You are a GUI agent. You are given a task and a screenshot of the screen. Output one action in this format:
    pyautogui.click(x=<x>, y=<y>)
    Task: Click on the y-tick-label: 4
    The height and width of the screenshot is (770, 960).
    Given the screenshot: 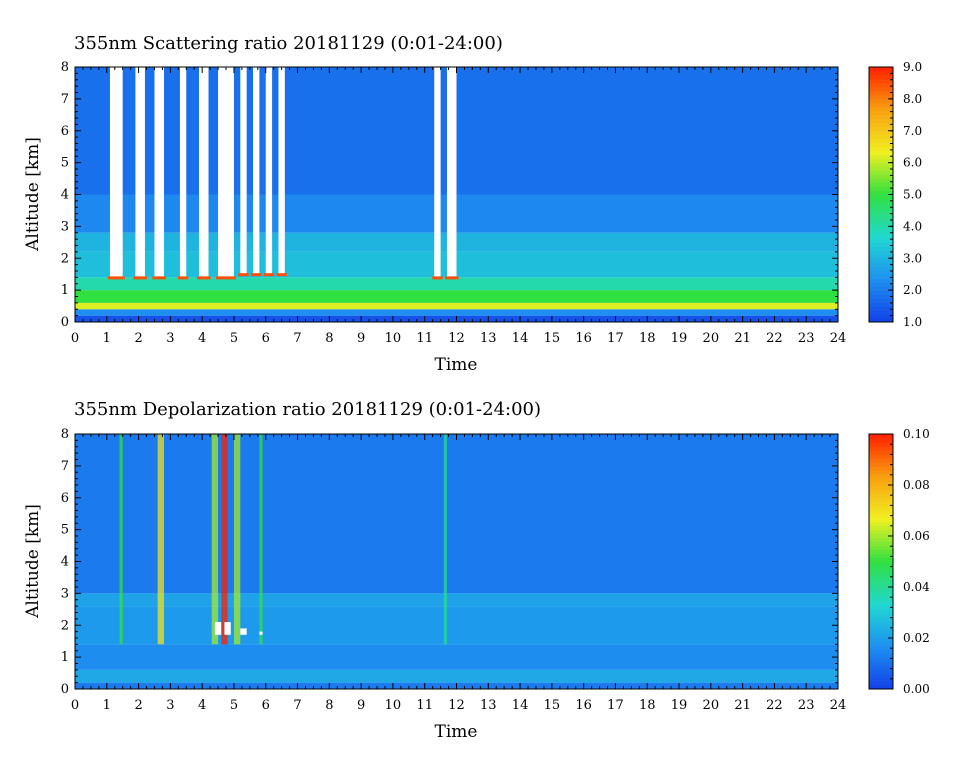 What is the action you would take?
    pyautogui.click(x=65, y=562)
    